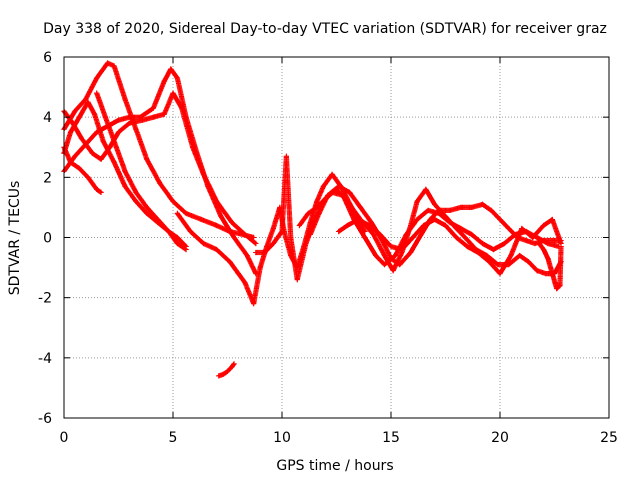 This screenshot has height=480, width=640. Describe the element at coordinates (45, 419) in the screenshot. I see `y-tick-label: -6` at that location.